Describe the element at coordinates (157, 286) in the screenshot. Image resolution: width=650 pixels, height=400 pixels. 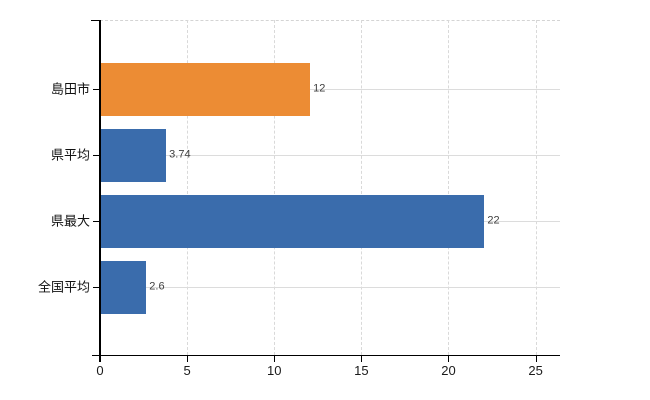
I see `bar-value-label: 2.6` at that location.